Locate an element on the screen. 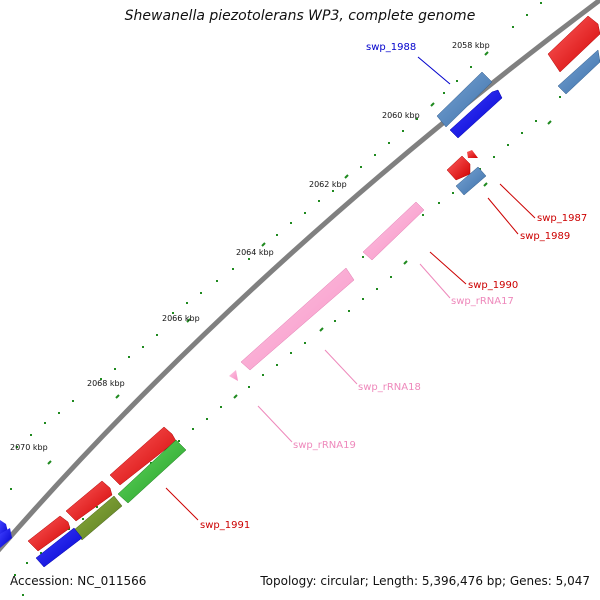  label-swp_1989: swp_1989 is located at coordinates (545, 236).